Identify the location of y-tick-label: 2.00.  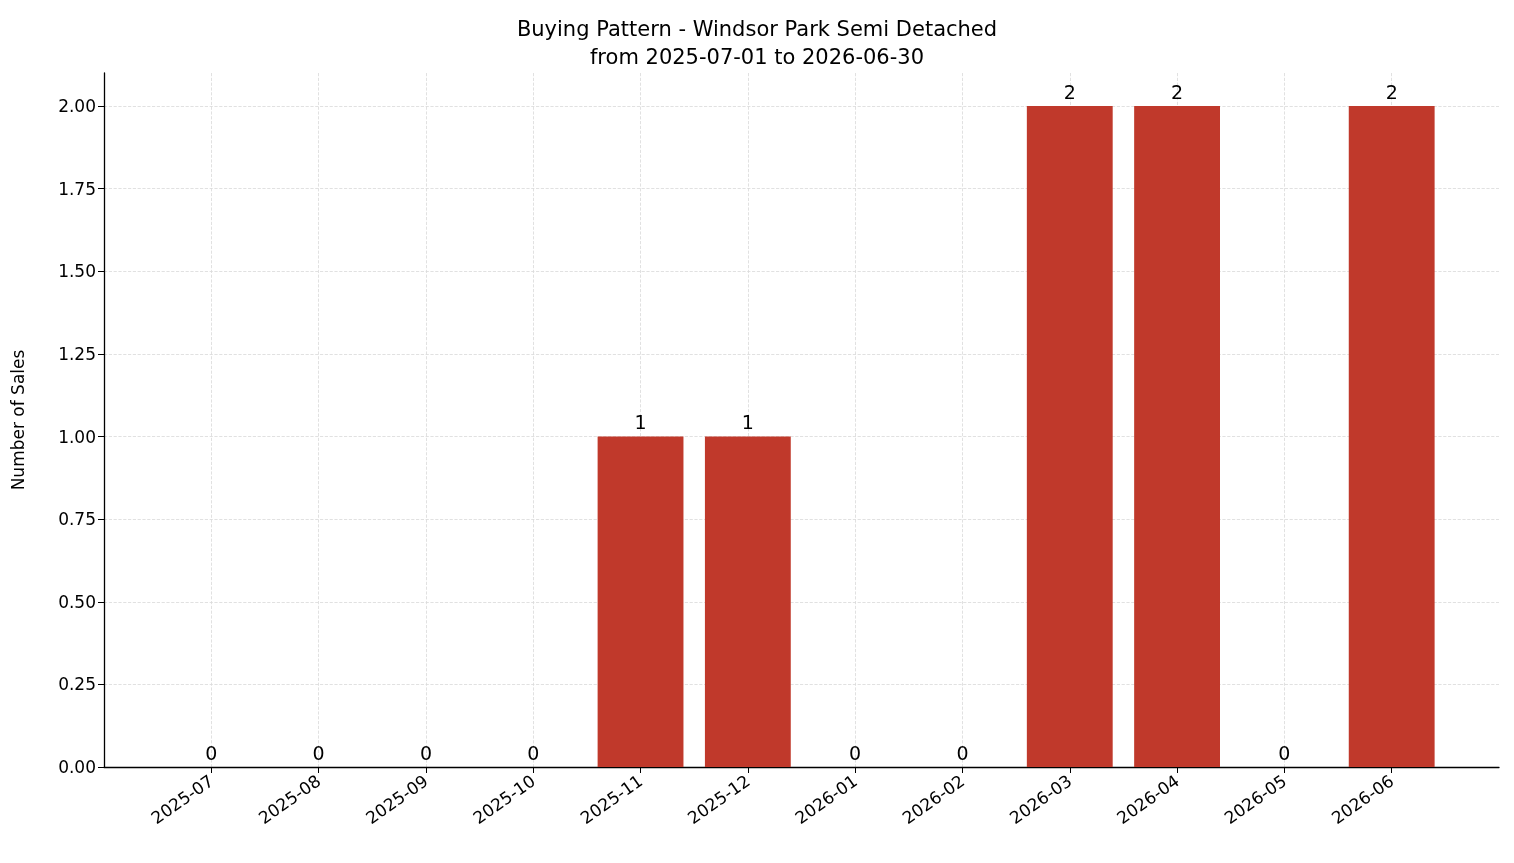
(77, 106).